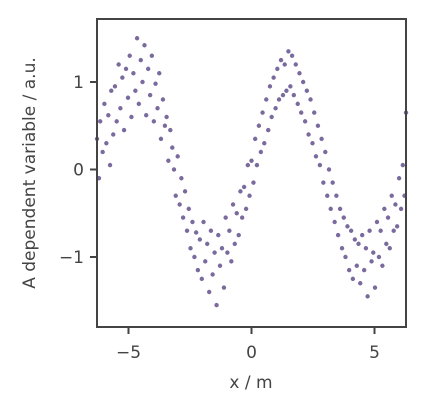  I want to click on y-tick-label: −1, so click(71, 258).